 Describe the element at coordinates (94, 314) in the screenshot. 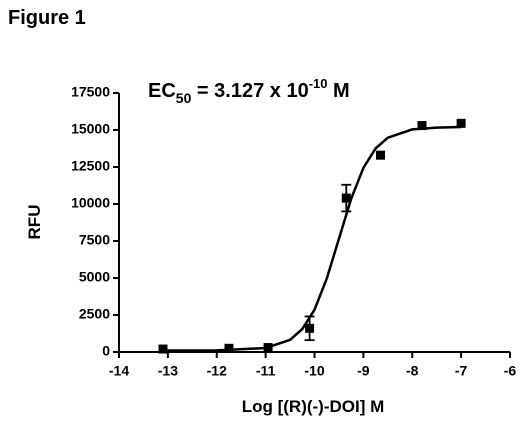

I see `y-tick-label: 2500` at that location.